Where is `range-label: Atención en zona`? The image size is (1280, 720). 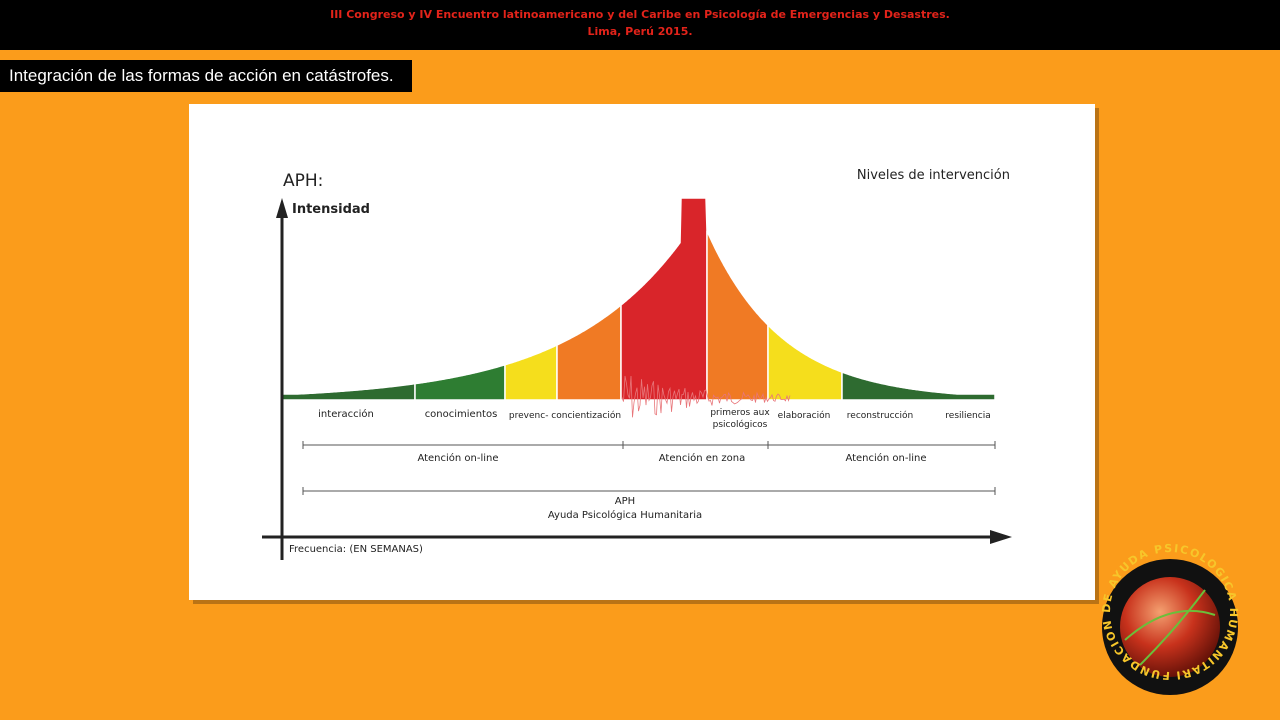 range-label: Atención en zona is located at coordinates (702, 458).